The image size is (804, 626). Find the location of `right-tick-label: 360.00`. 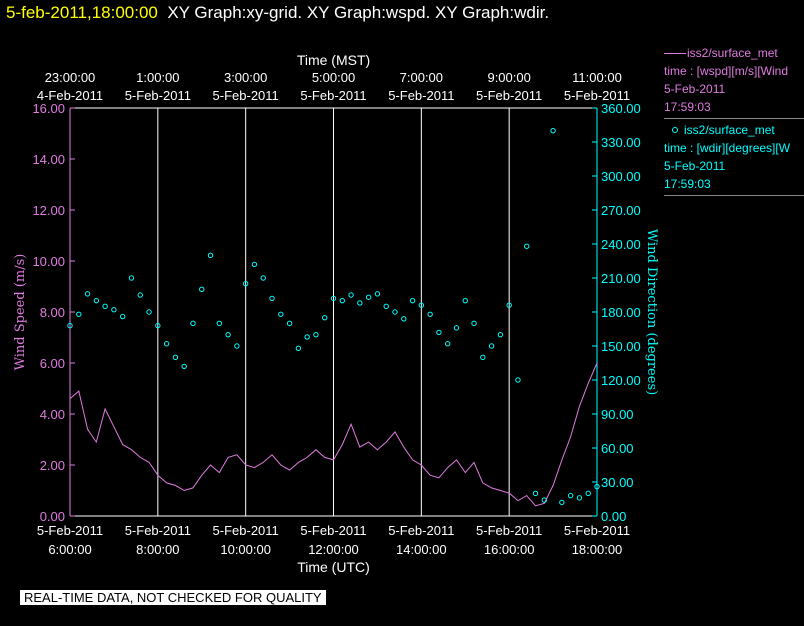

right-tick-label: 360.00 is located at coordinates (621, 108).